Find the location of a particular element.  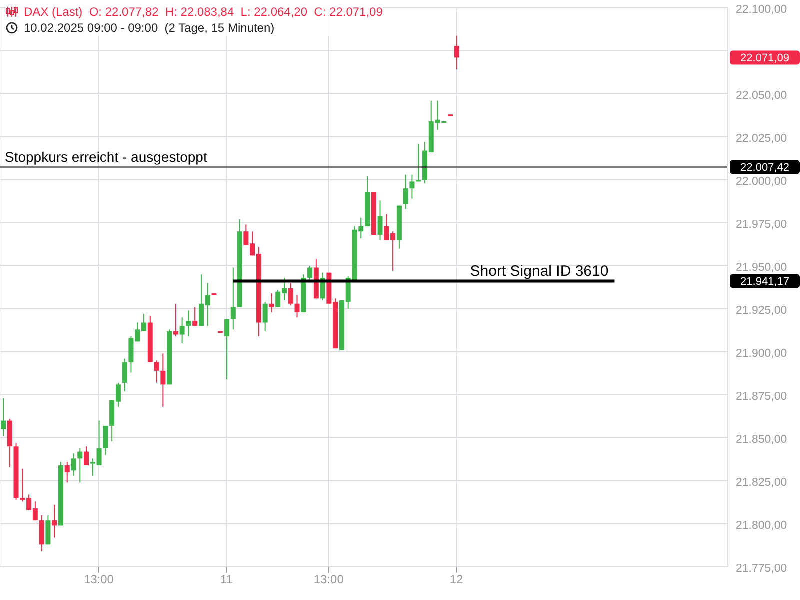

x-tick-label: 11 is located at coordinates (227, 579).